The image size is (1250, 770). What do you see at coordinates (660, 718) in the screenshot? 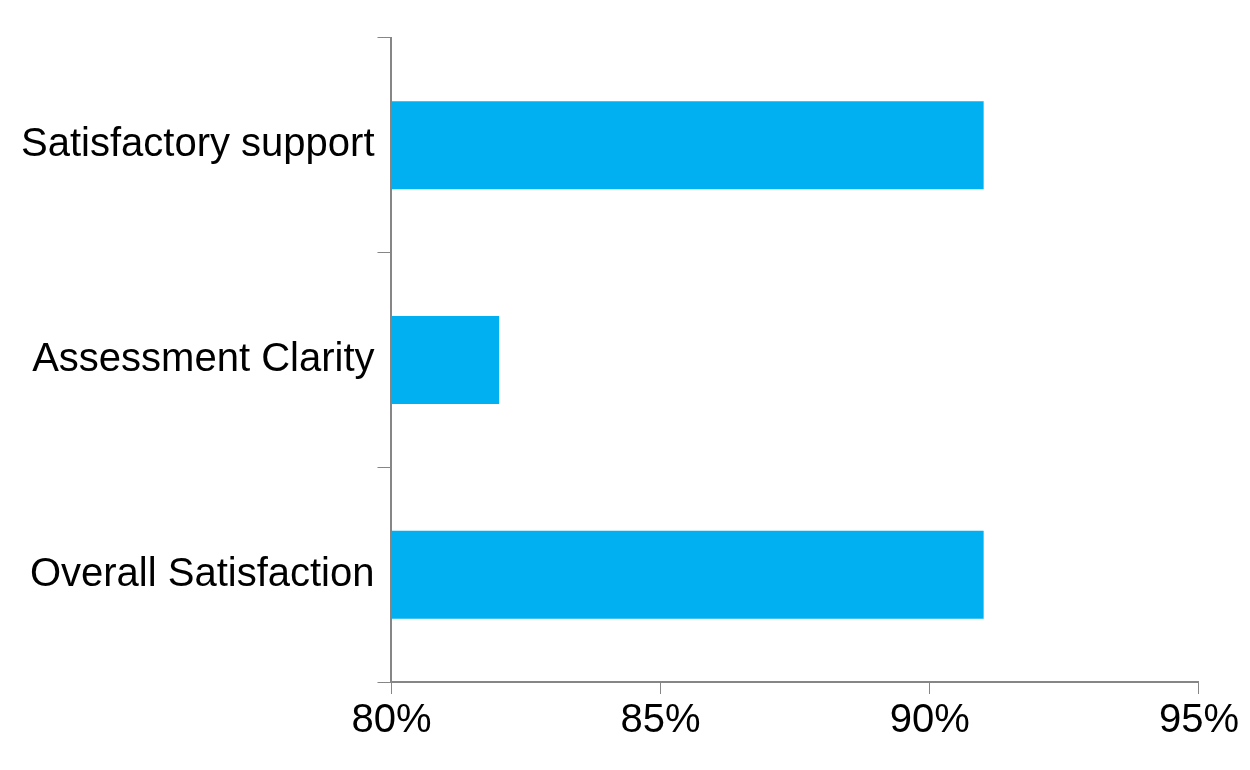
I see `x-tick-label: 85%` at bounding box center [660, 718].